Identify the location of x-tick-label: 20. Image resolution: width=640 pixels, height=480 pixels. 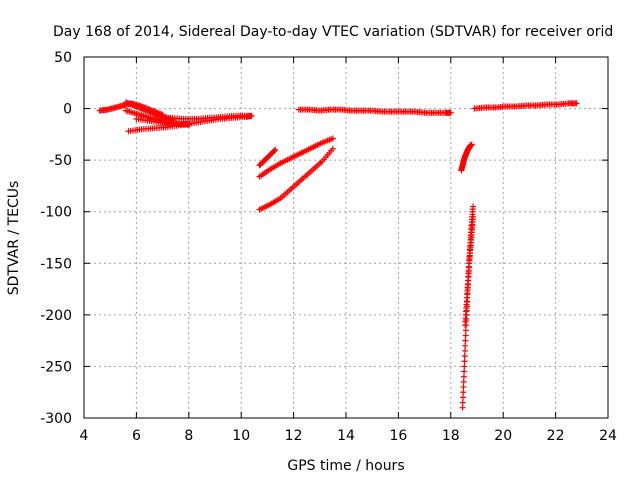
(503, 436).